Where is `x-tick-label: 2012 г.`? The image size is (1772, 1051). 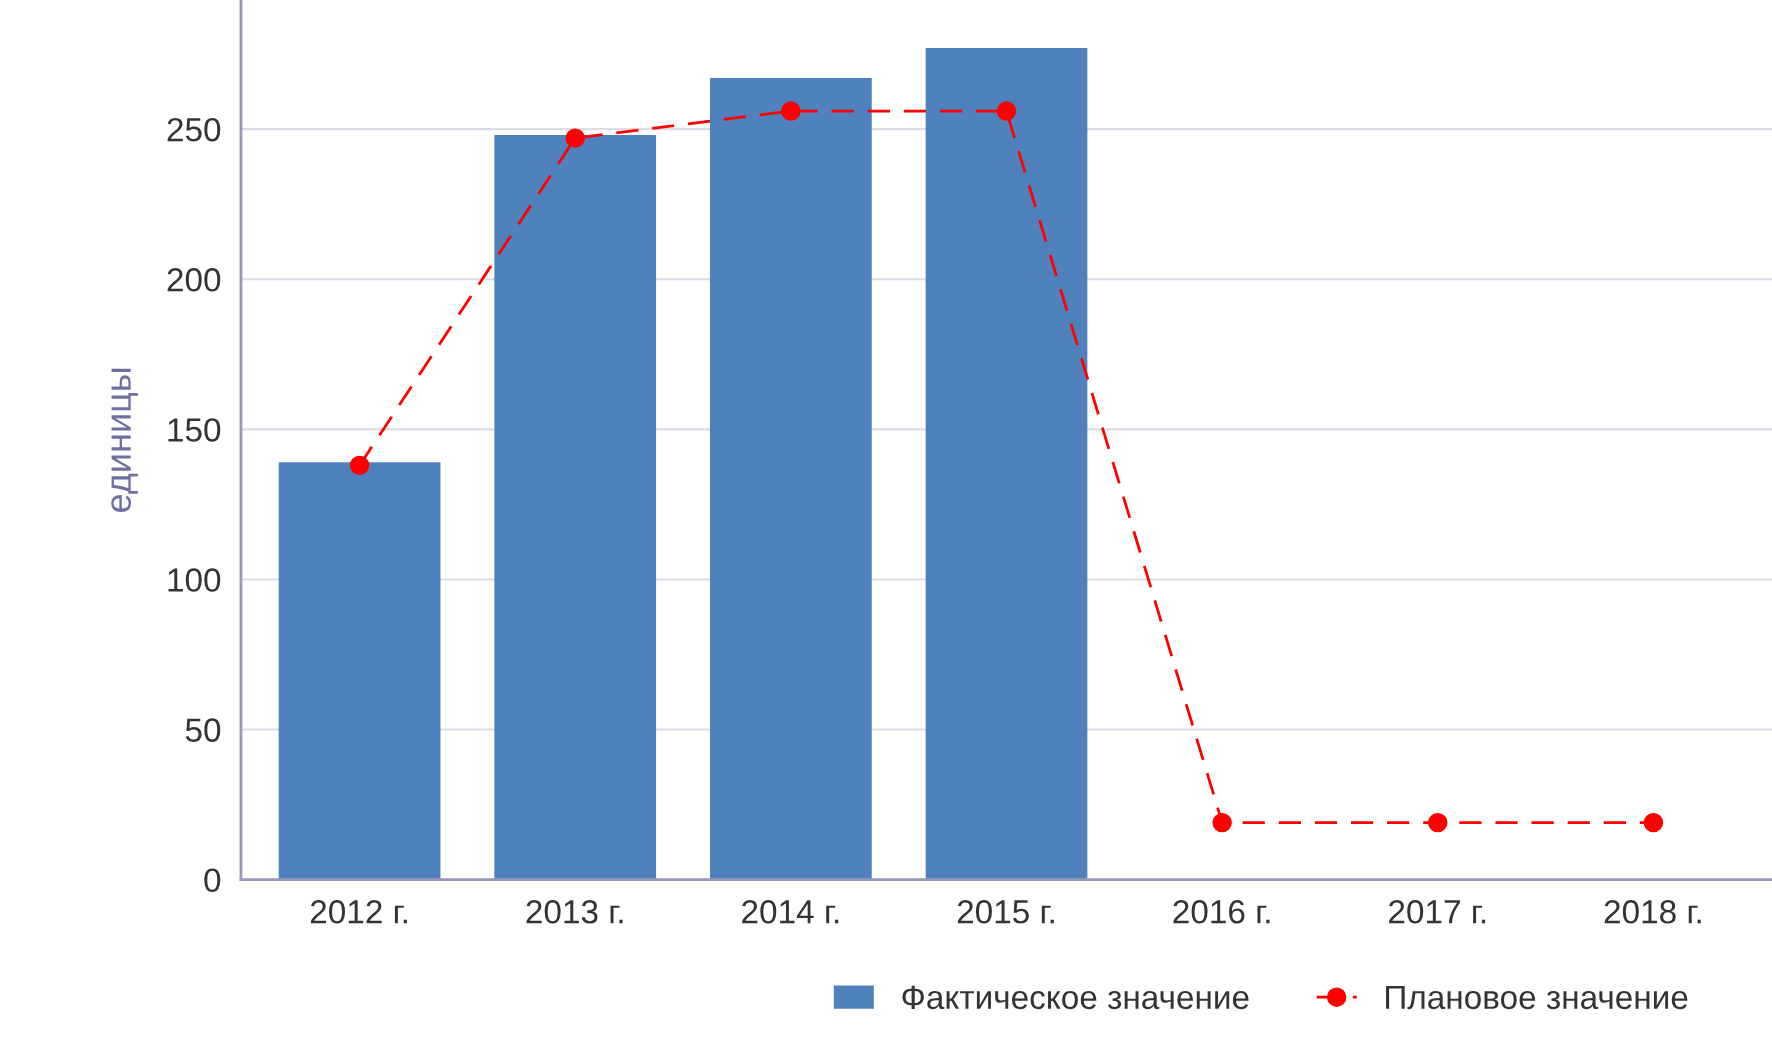 x-tick-label: 2012 г. is located at coordinates (358, 912).